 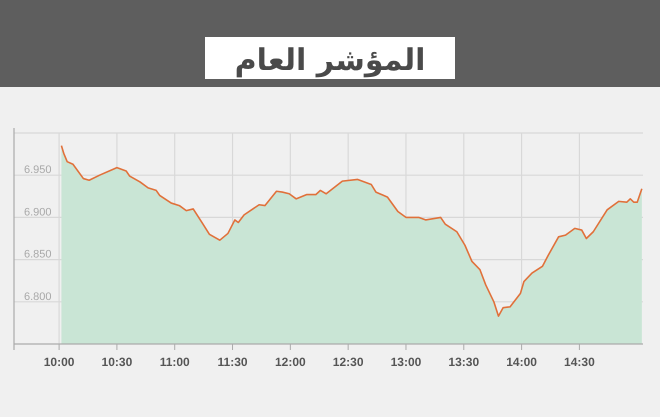 What do you see at coordinates (464, 362) in the screenshot?
I see `x-tick-label: 13:30` at bounding box center [464, 362].